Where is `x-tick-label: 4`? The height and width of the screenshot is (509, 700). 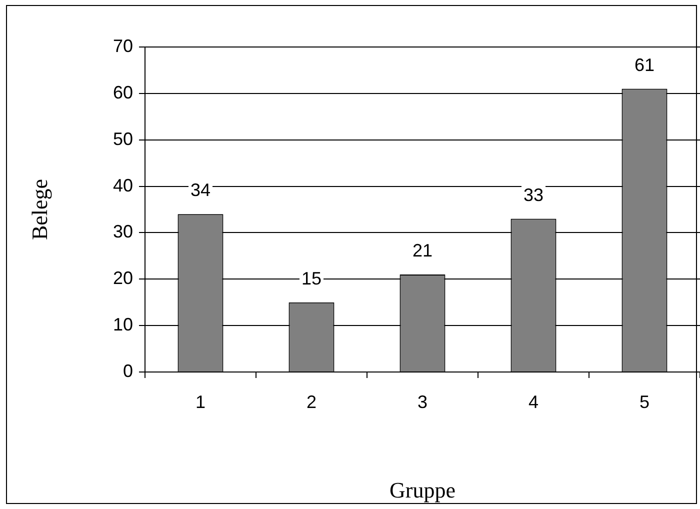
x-tick-label: 4 is located at coordinates (533, 402).